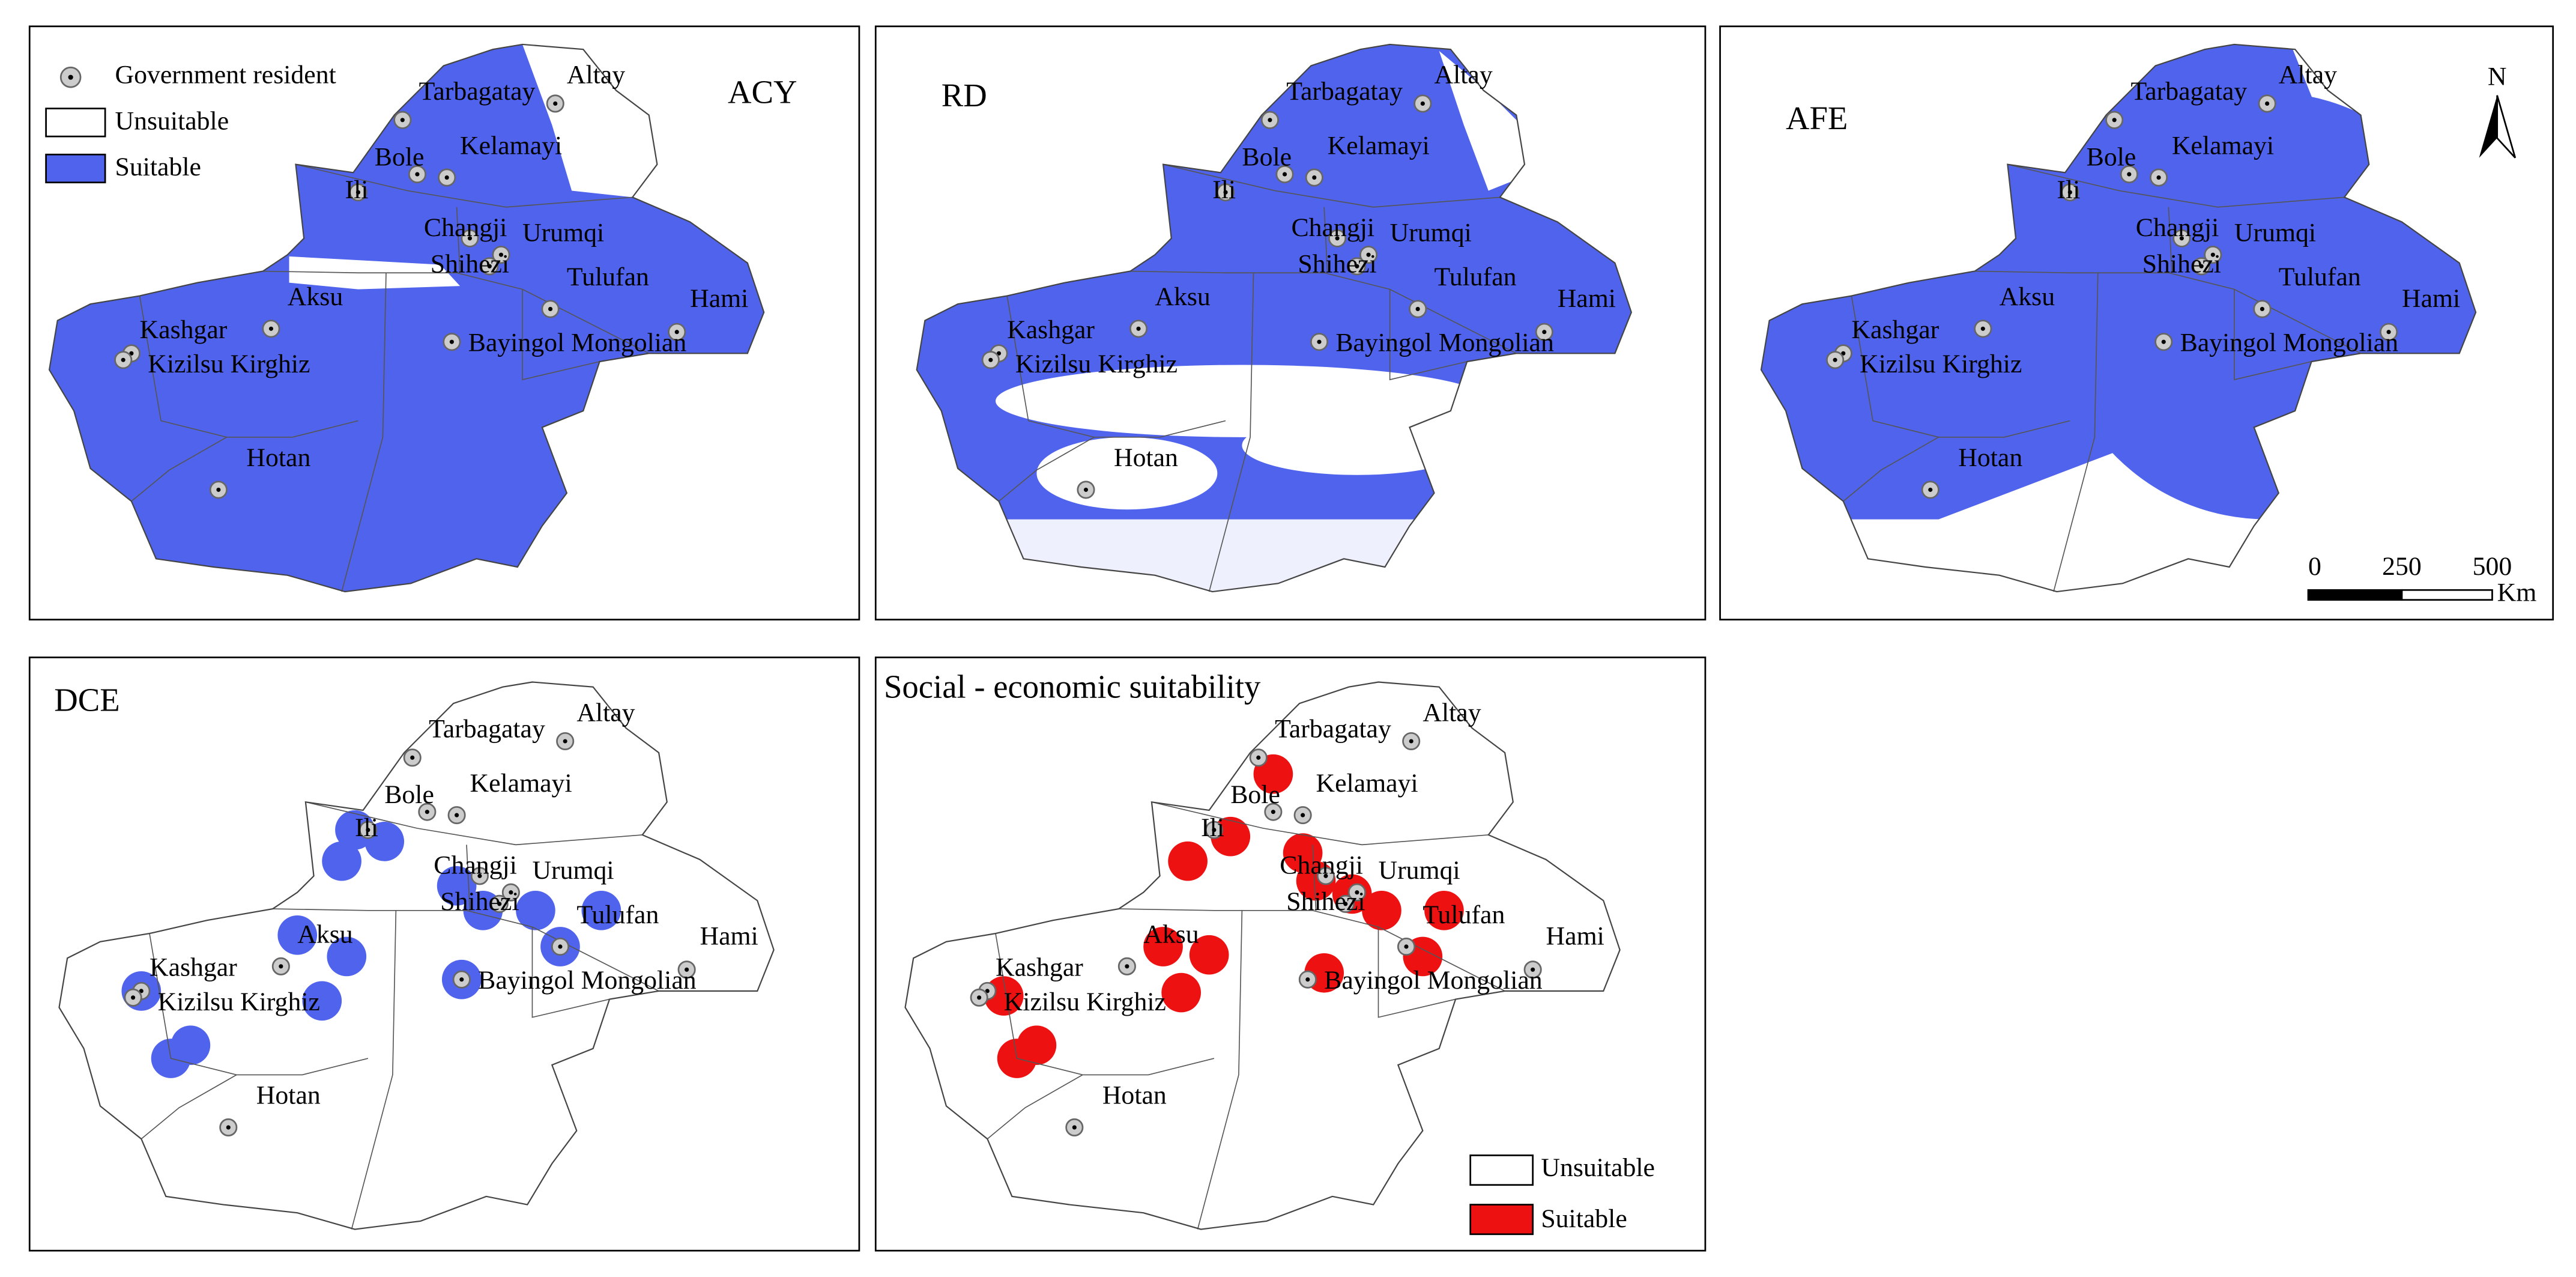 The width and height of the screenshot is (2576, 1277). Describe the element at coordinates (2111, 158) in the screenshot. I see `city-label: Bole` at that location.